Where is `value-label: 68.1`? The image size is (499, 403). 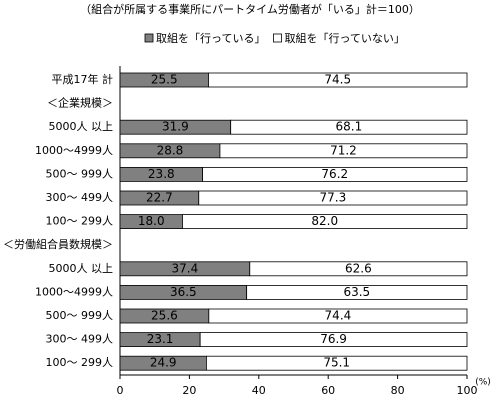 value-label: 68.1 is located at coordinates (348, 127).